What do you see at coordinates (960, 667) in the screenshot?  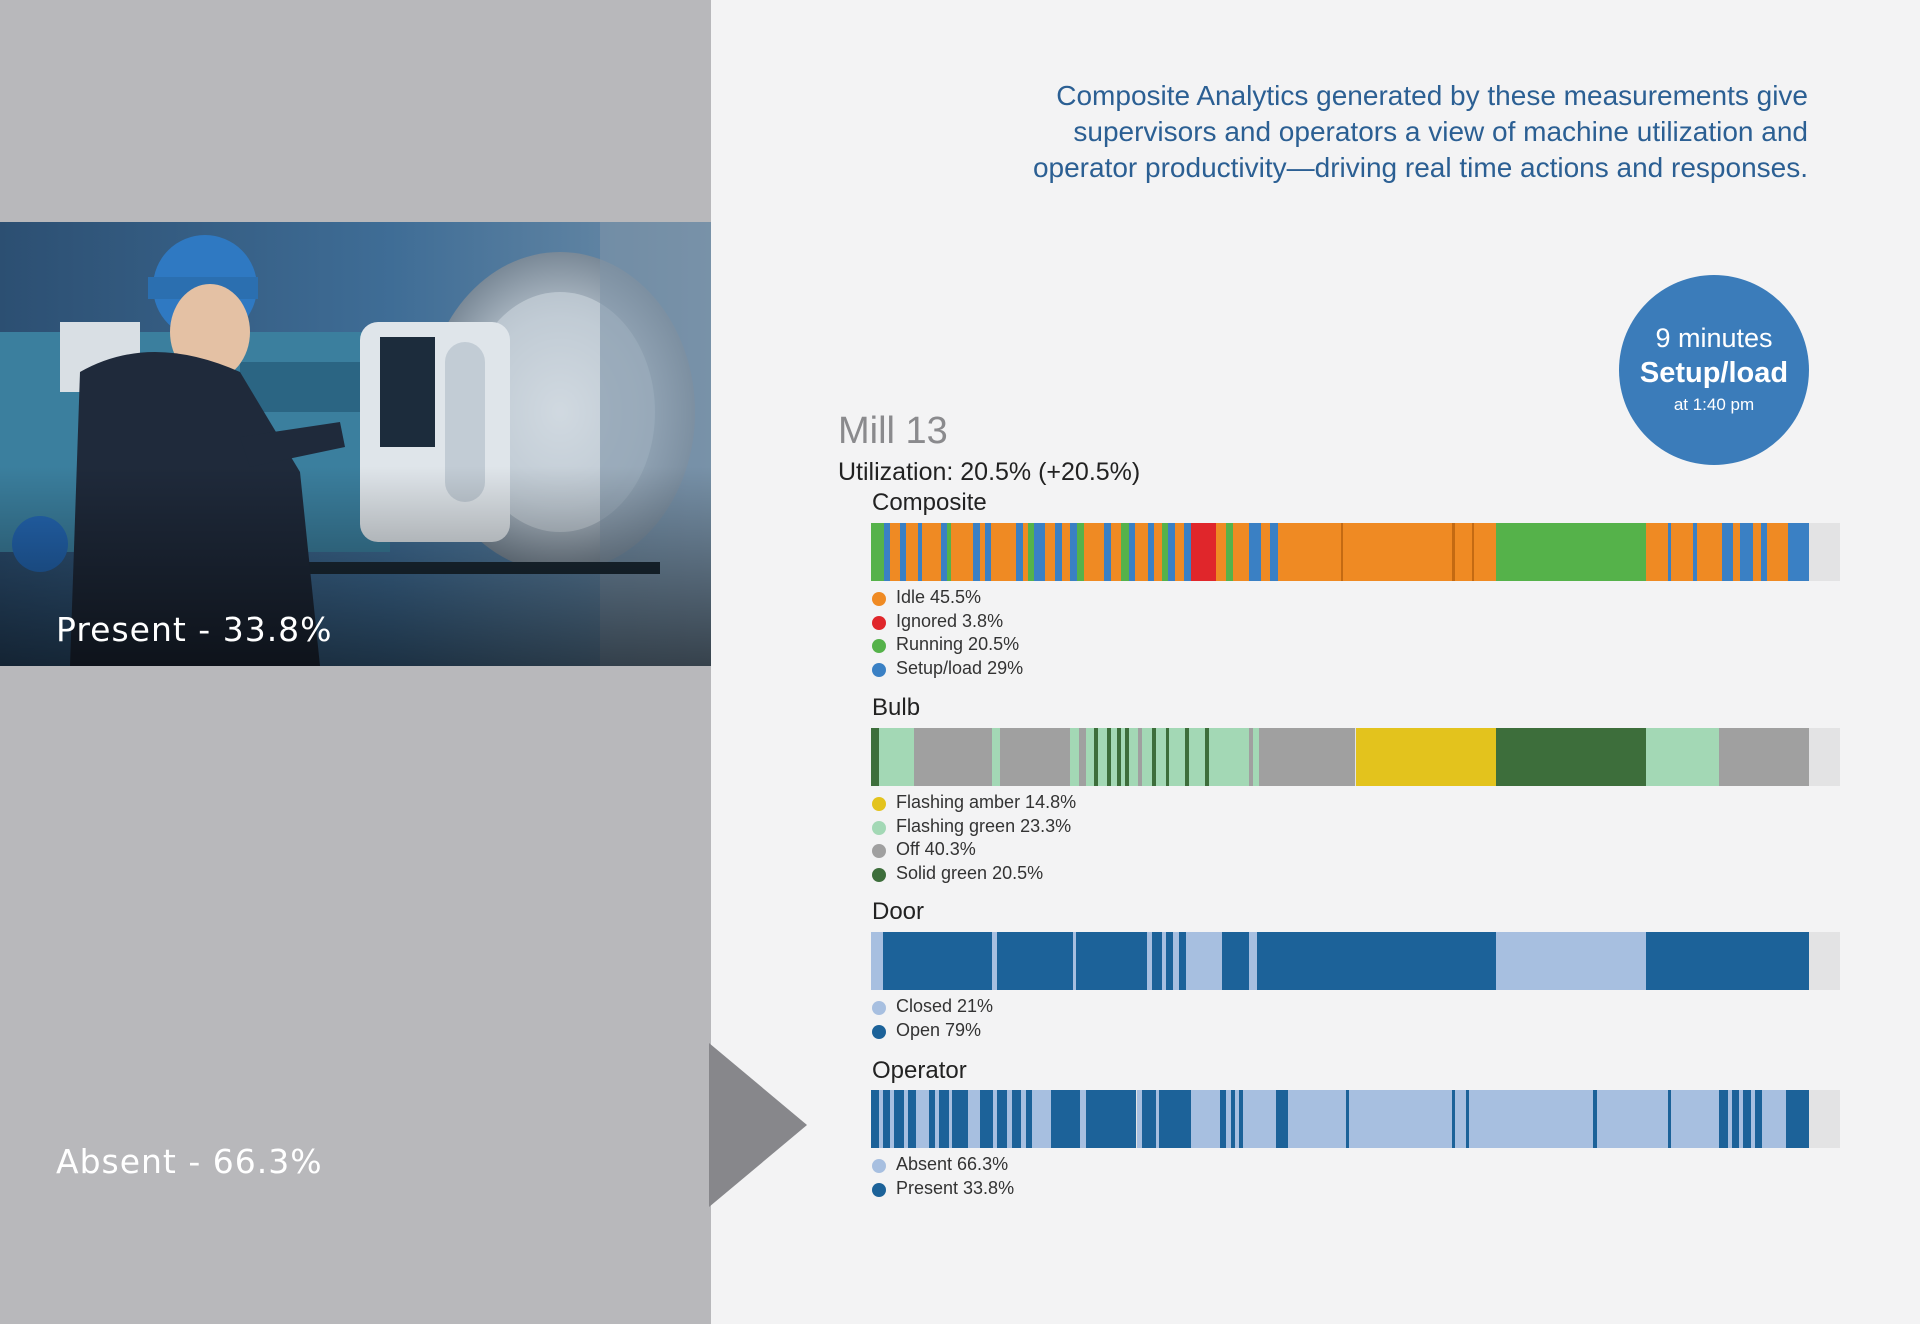 I see `legend-label: Setup/load 29%` at bounding box center [960, 667].